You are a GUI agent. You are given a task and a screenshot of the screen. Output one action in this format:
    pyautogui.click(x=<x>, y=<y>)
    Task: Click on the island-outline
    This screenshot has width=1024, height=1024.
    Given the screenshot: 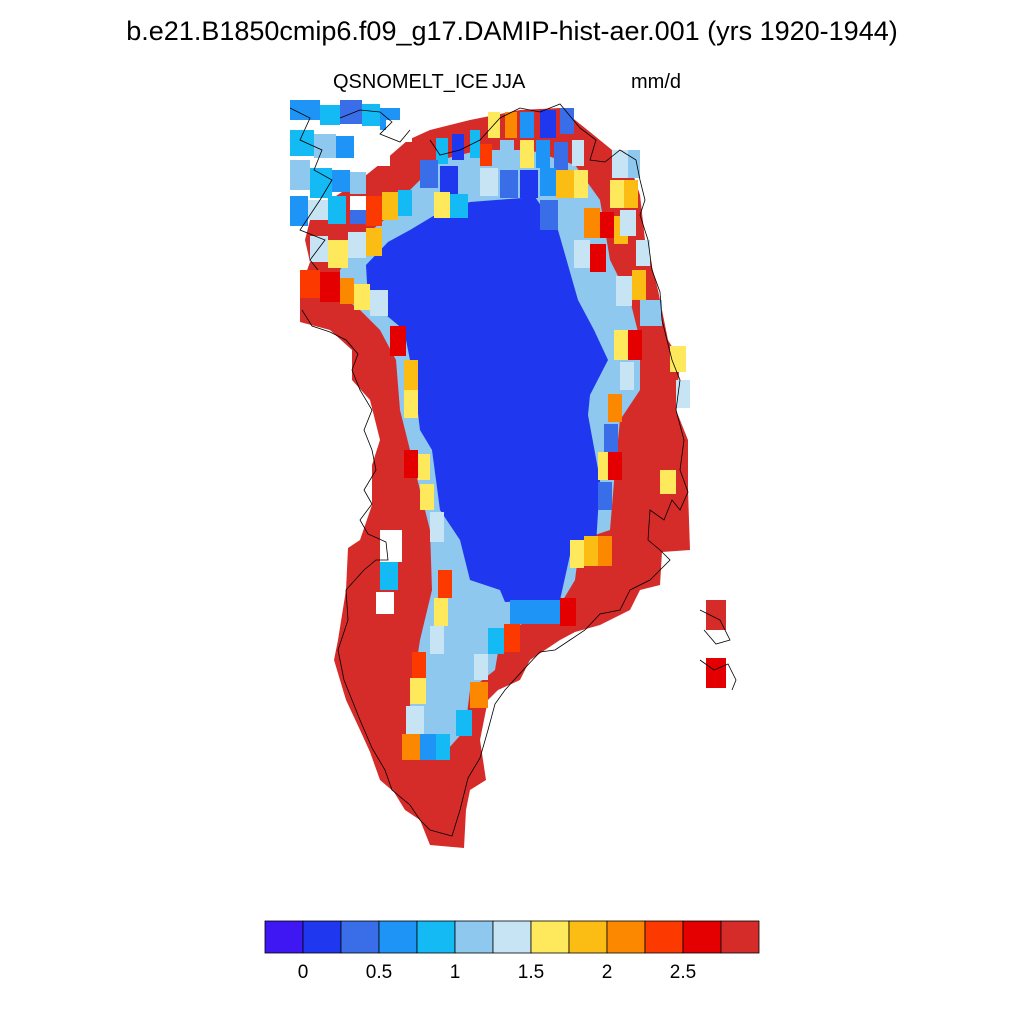 What is the action you would take?
    pyautogui.click(x=718, y=650)
    